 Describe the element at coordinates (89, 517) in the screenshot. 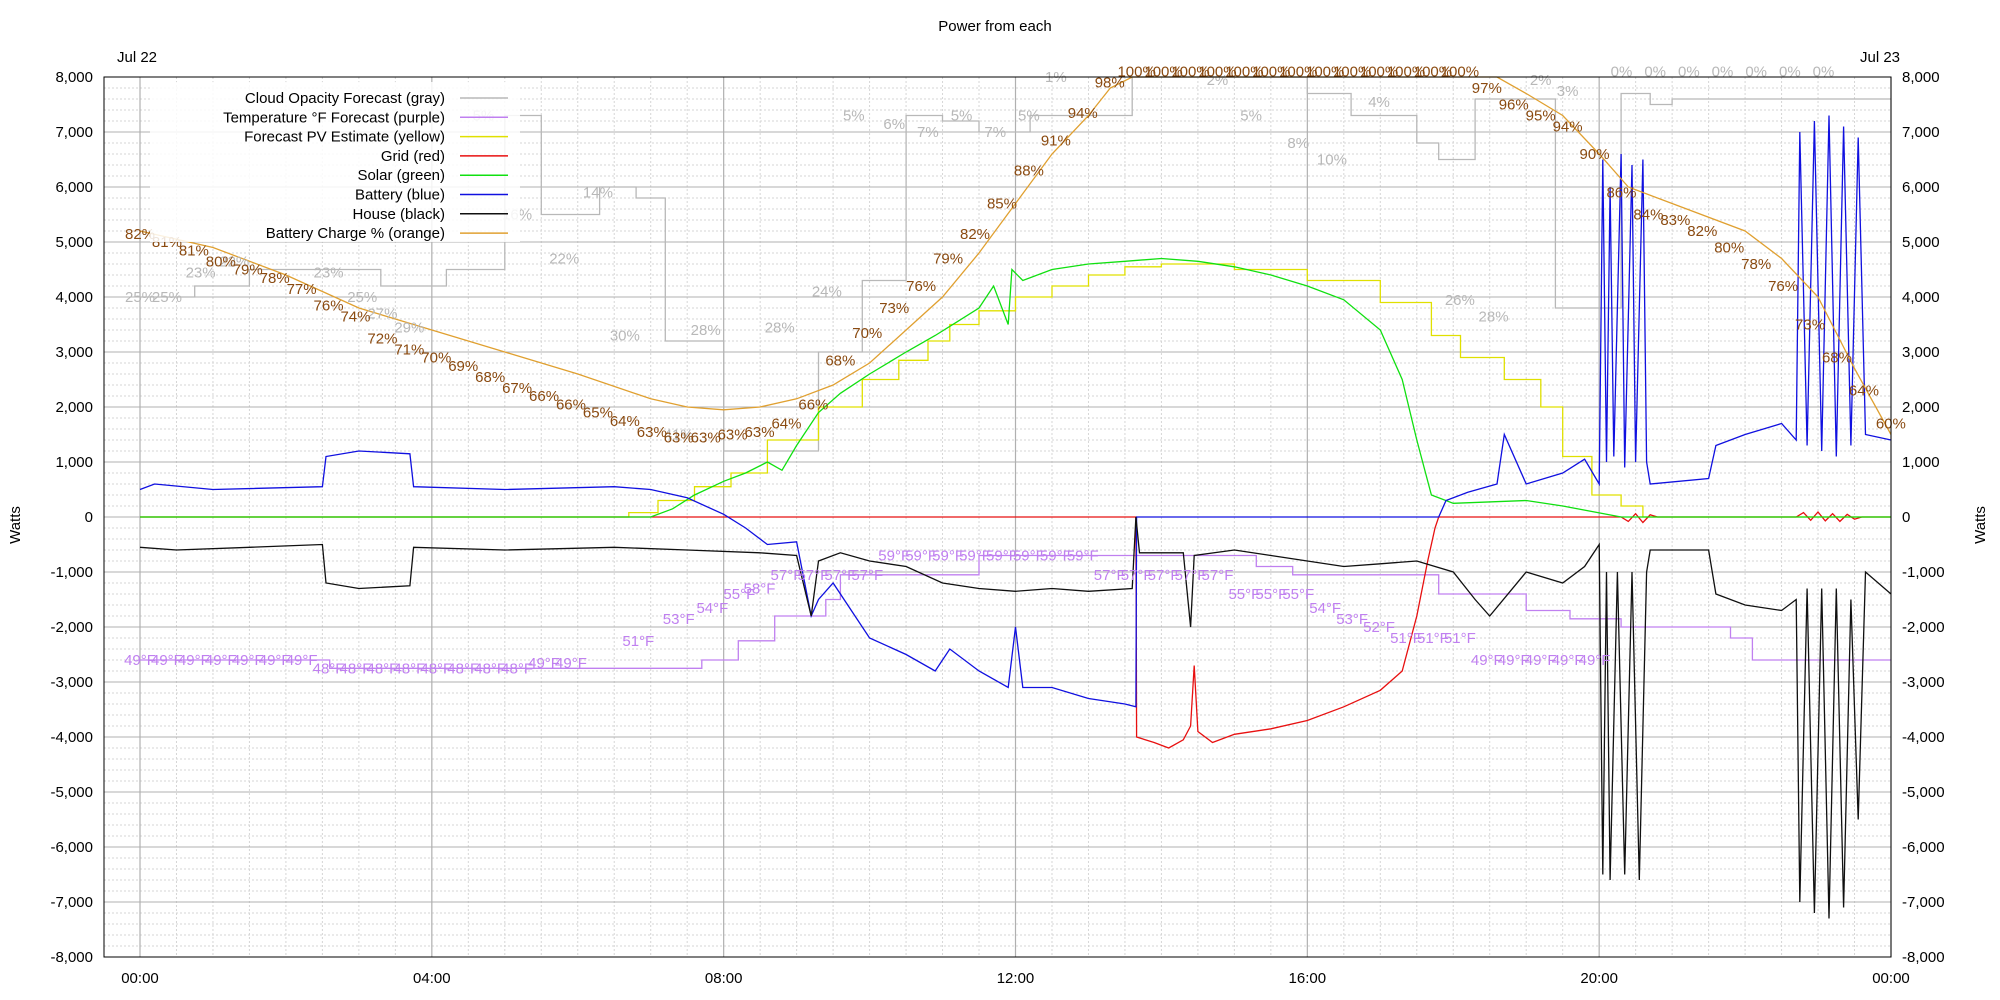

I see `y-tick-label-left: 0` at that location.